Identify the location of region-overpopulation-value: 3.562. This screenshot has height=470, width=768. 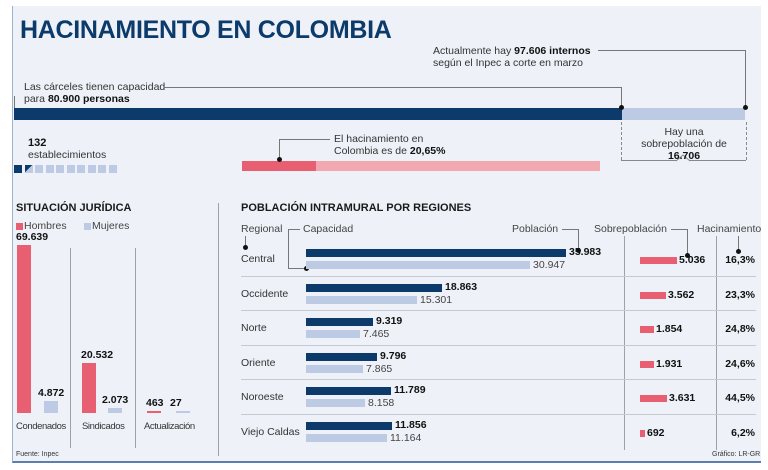
(681, 294).